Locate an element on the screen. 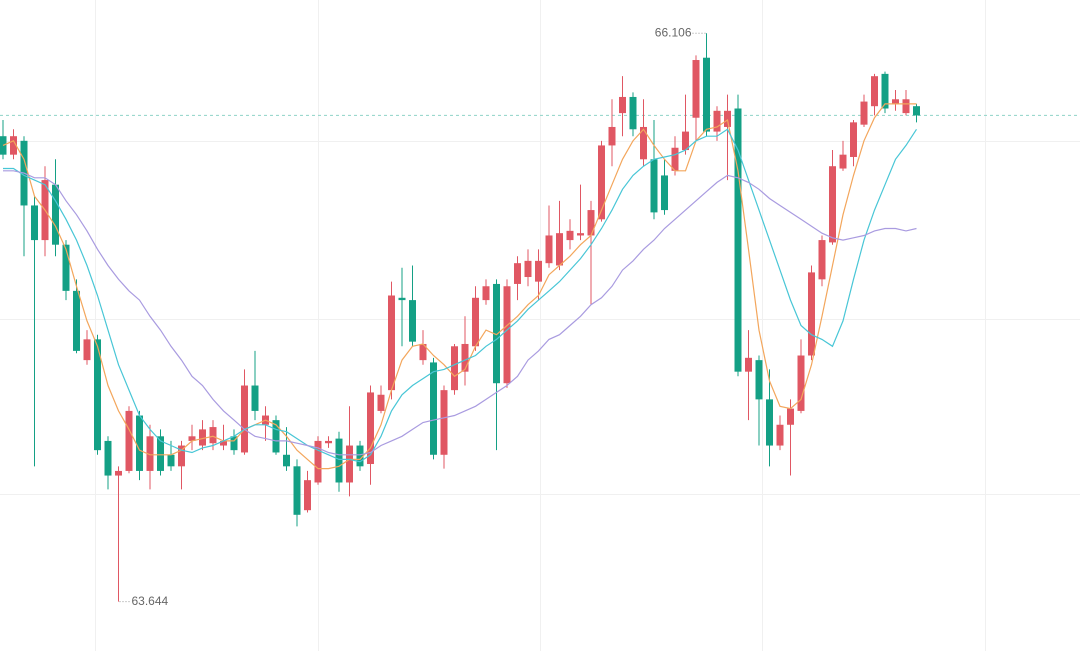 This screenshot has height=651, width=1080. min-label: 63.644 is located at coordinates (150, 601).